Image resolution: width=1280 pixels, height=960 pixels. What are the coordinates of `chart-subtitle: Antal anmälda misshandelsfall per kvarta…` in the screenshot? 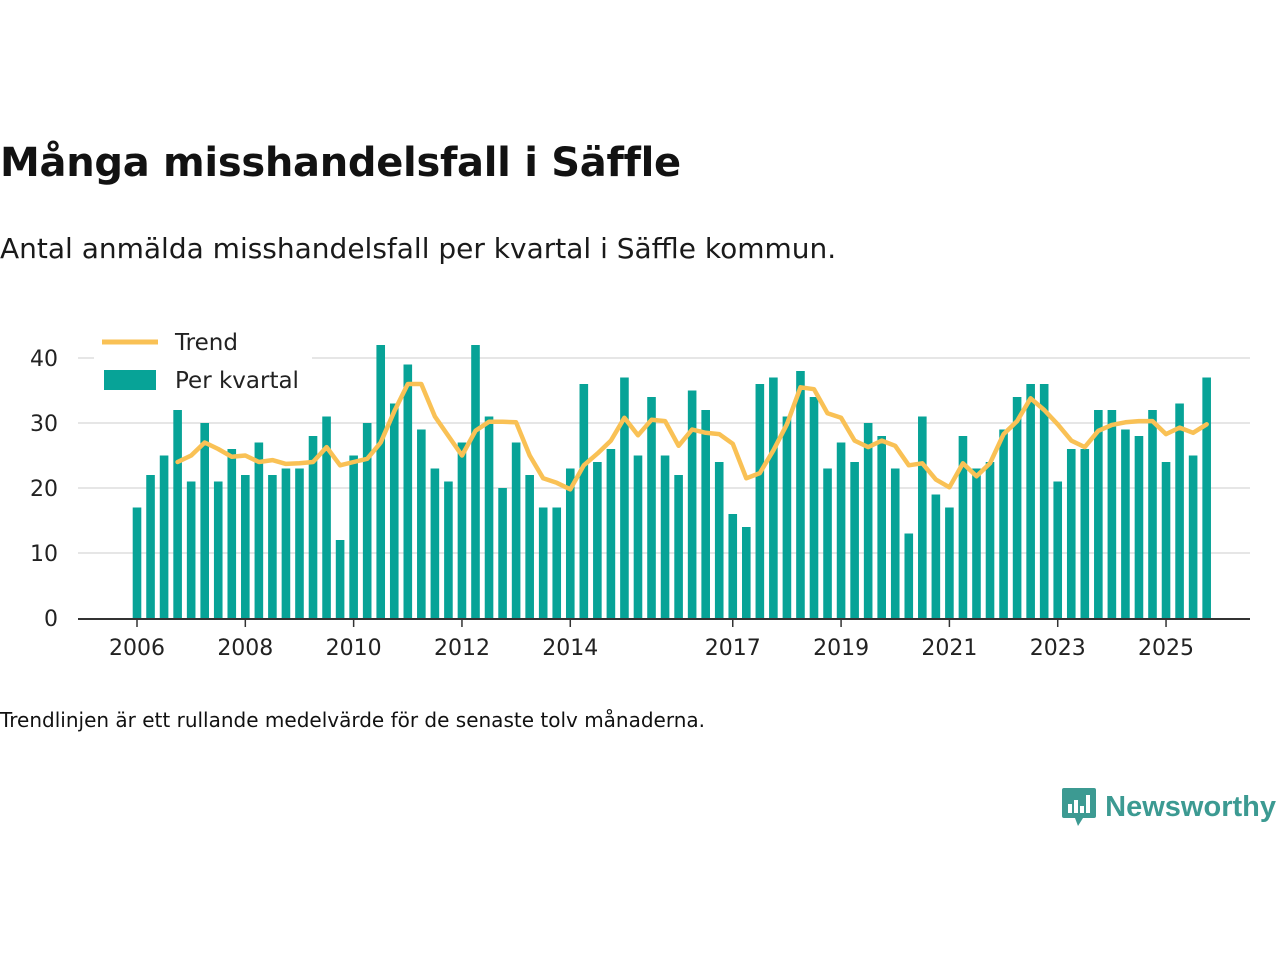 It's located at (418, 248).